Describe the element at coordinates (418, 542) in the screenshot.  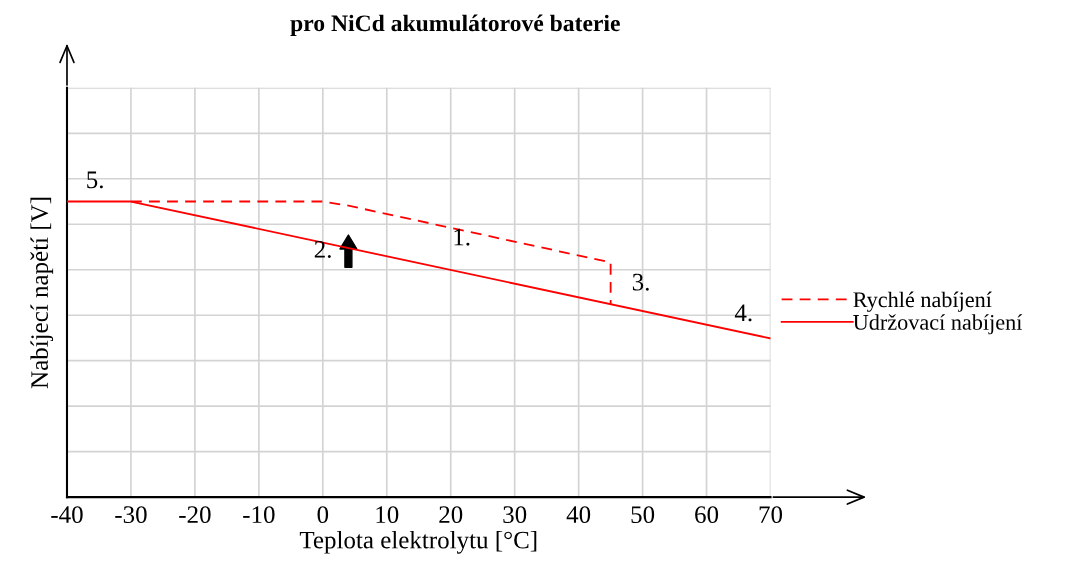
I see `x-axis-title: Teplota elektrolytu [°C]` at that location.